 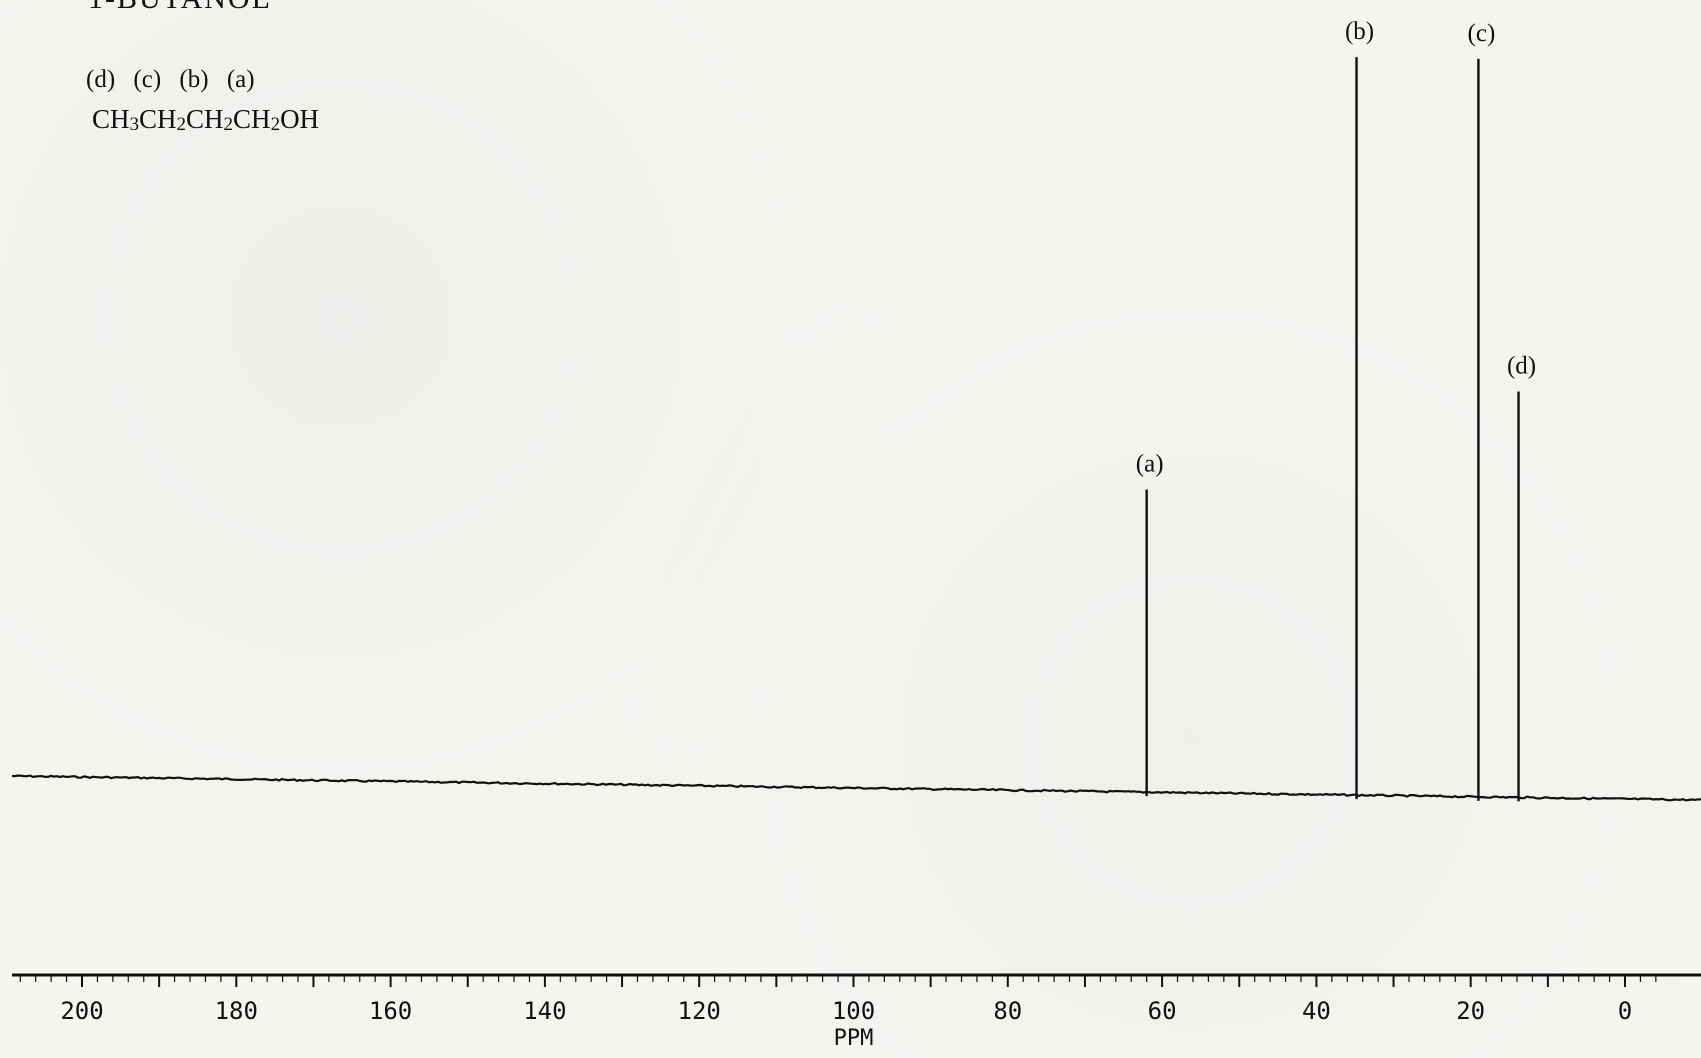 What do you see at coordinates (240, 79) in the screenshot?
I see `carbon-label-a: (a)` at bounding box center [240, 79].